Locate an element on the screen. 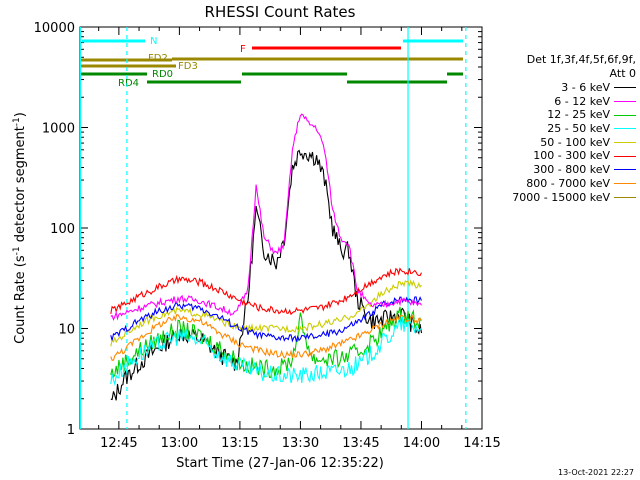 The height and width of the screenshot is (480, 640). legend-title-line-2: Att 0 is located at coordinates (622, 73).